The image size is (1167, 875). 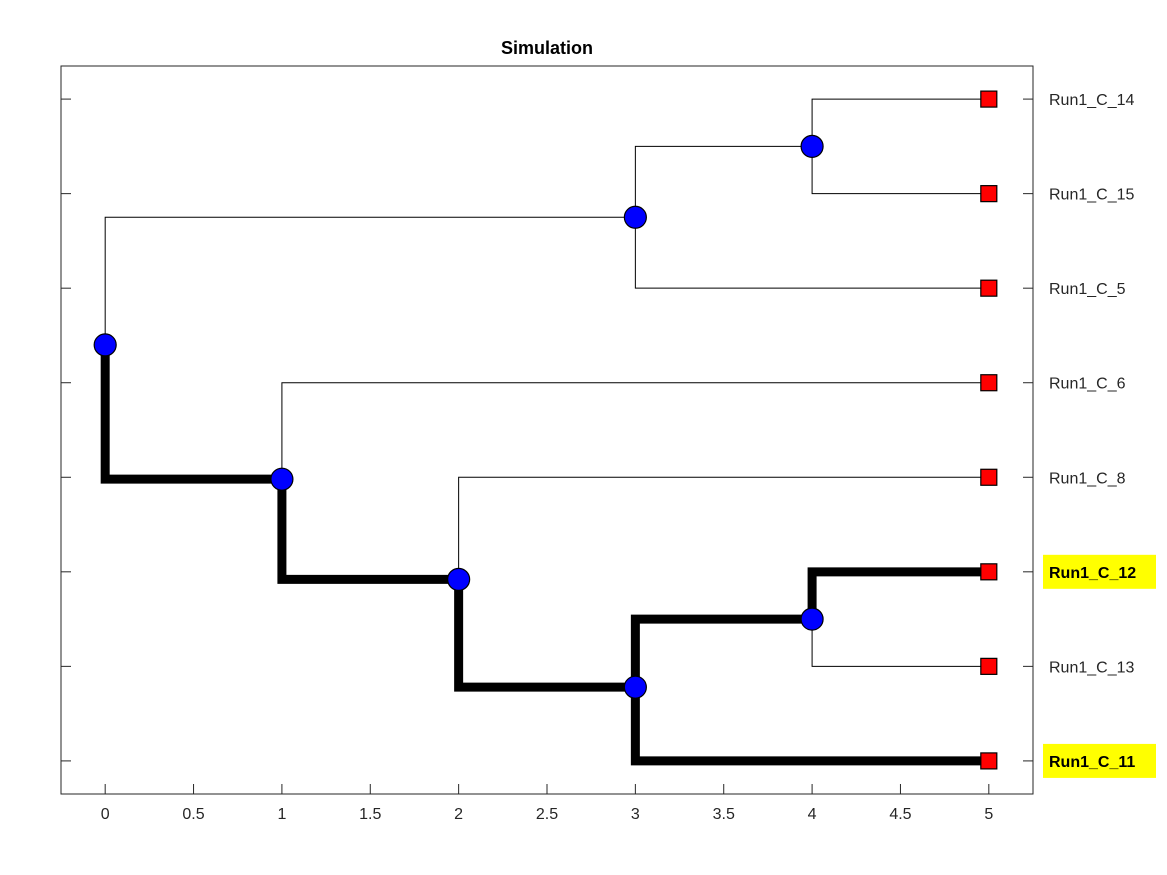 I want to click on leaf-label: Run1_C_8, so click(x=1087, y=478).